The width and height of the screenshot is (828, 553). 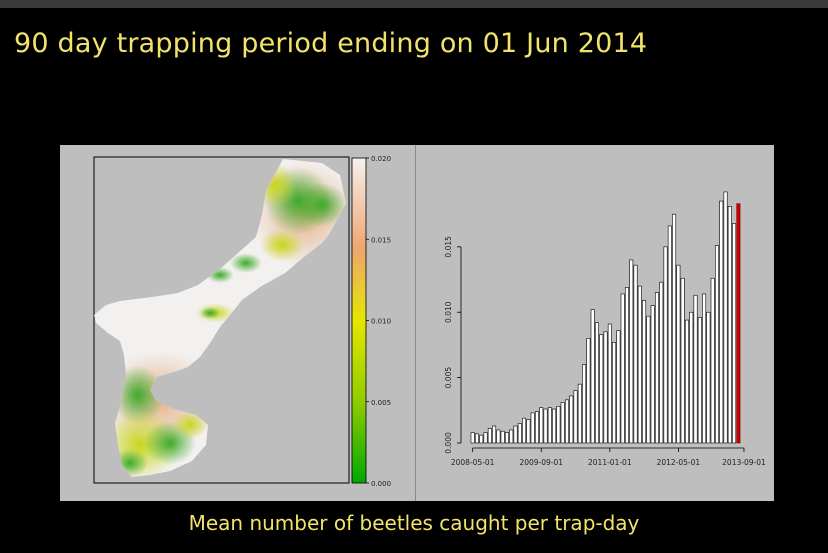 I want to click on y-tick-label: 0.015, so click(x=448, y=247).